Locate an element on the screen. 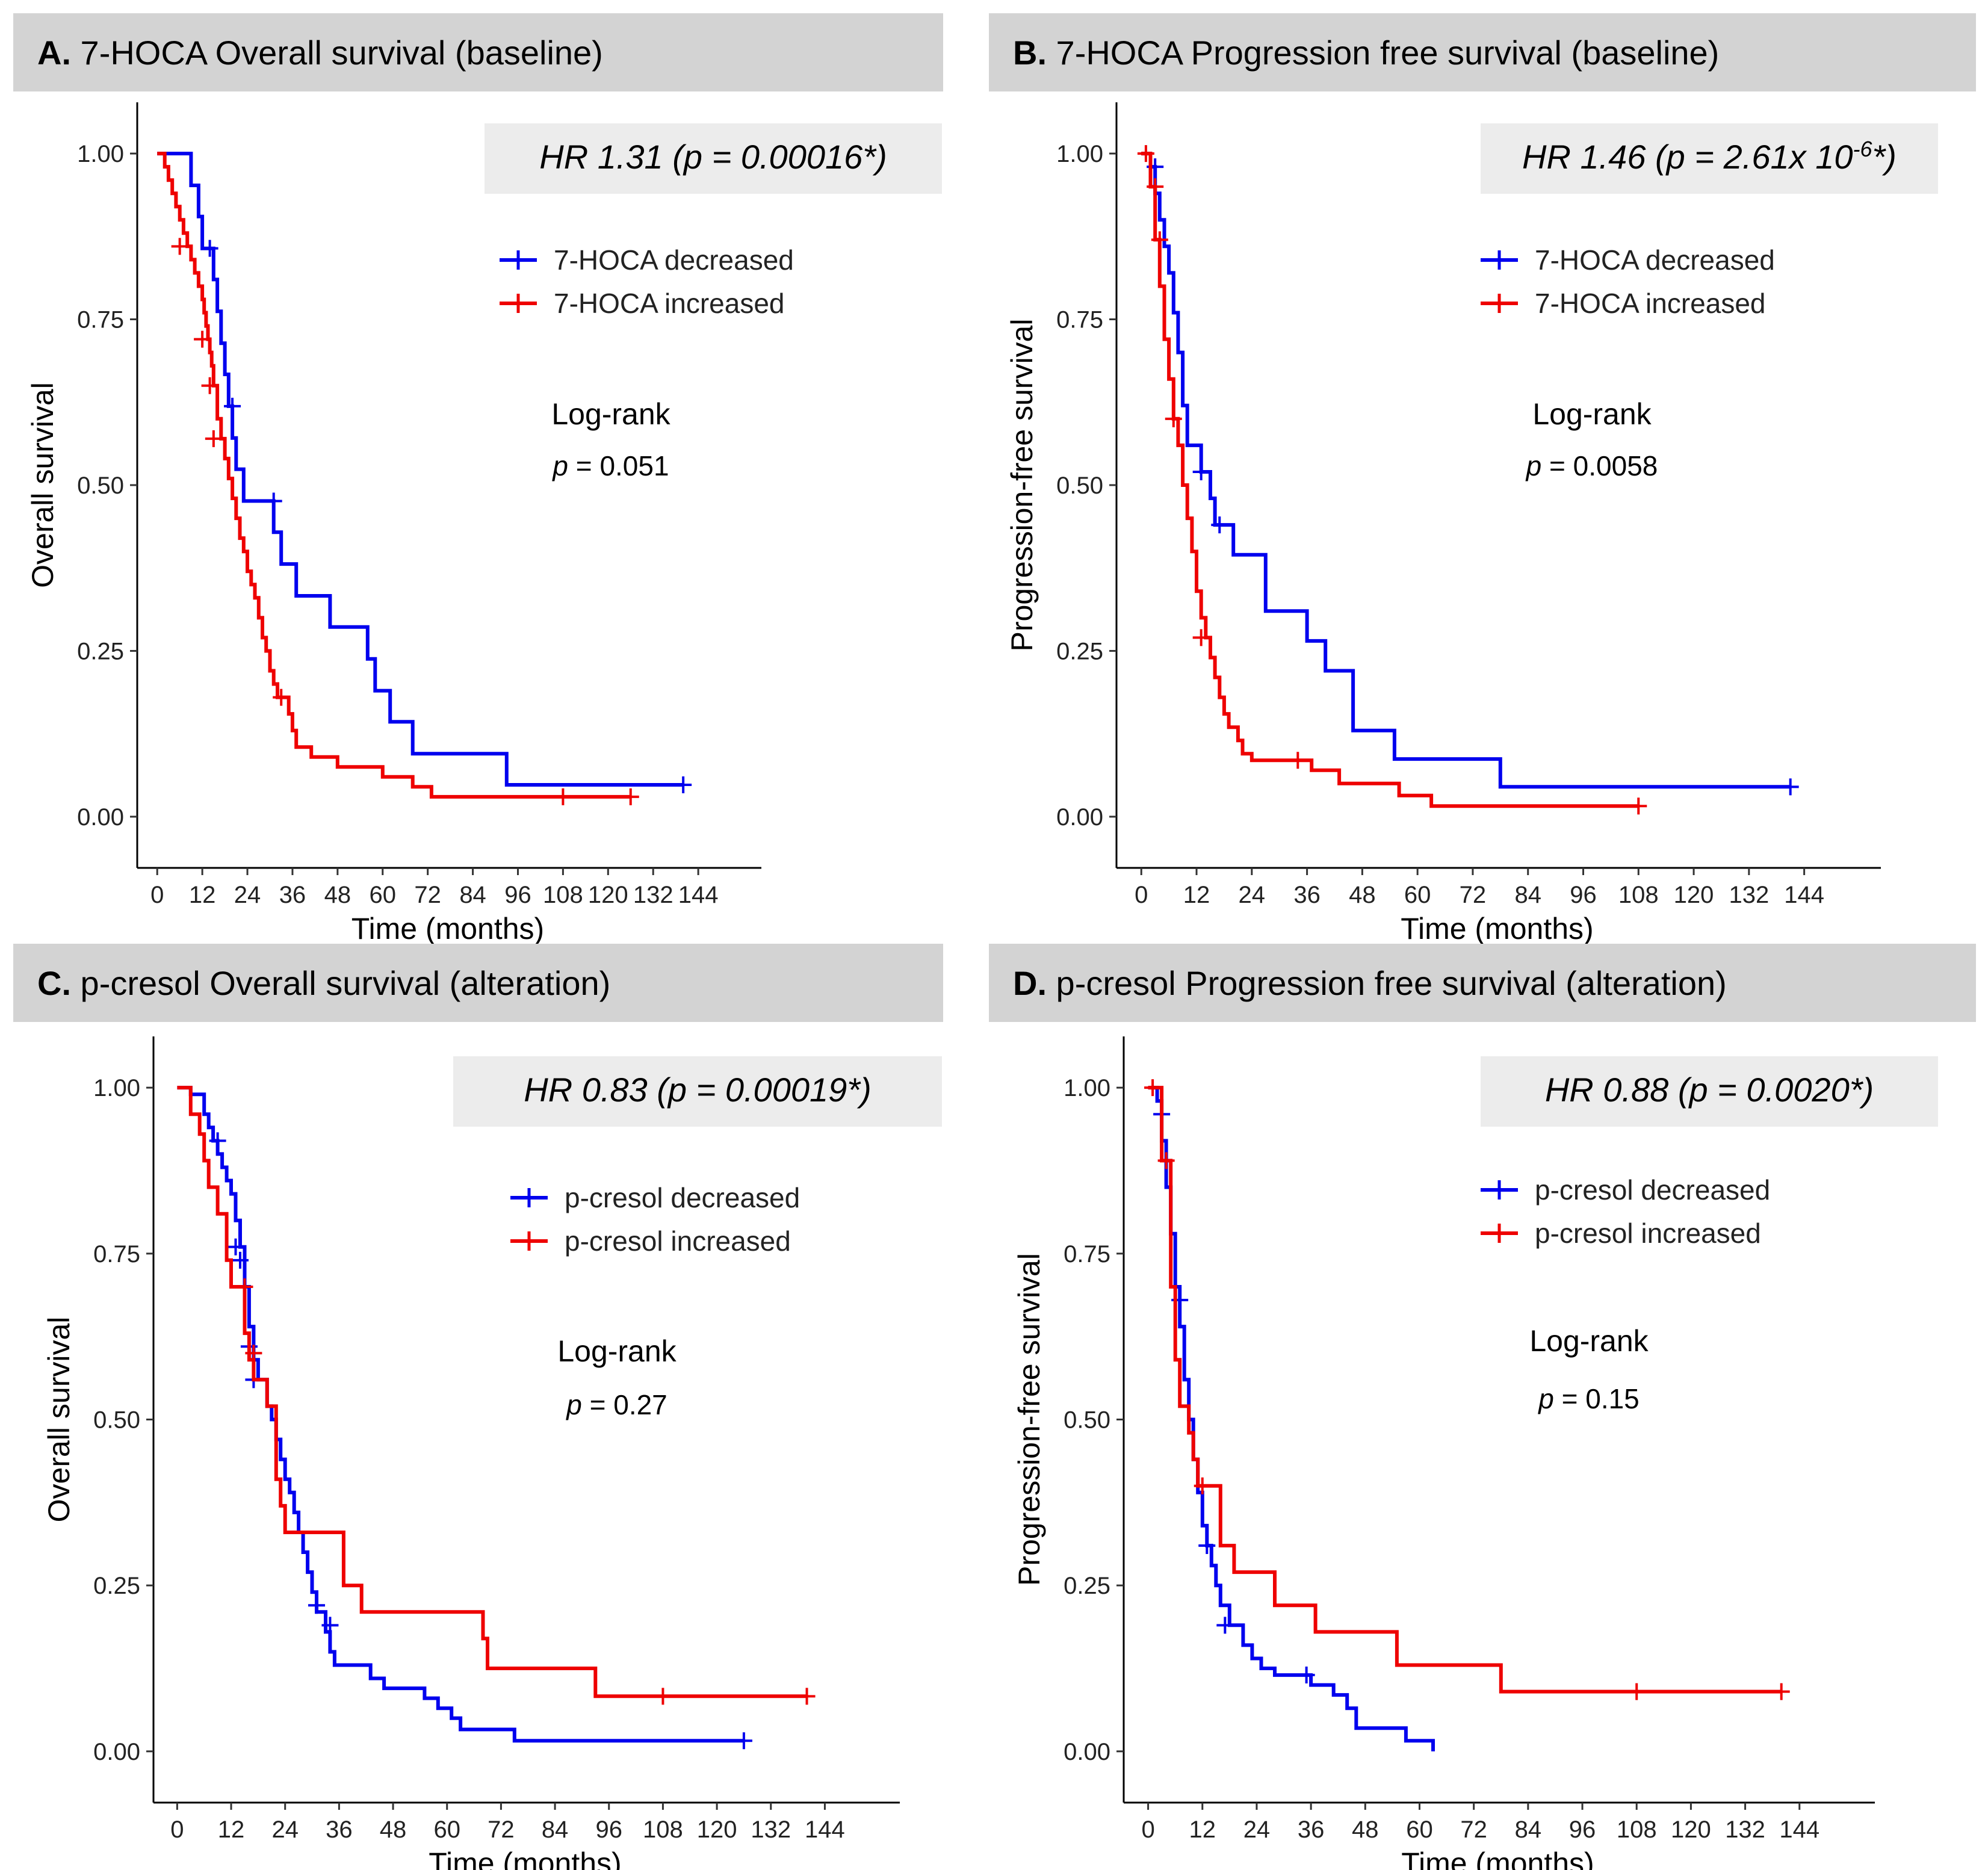  panel-title: A. 7-HOCA Overall survival (baseline) is located at coordinates (320, 53).